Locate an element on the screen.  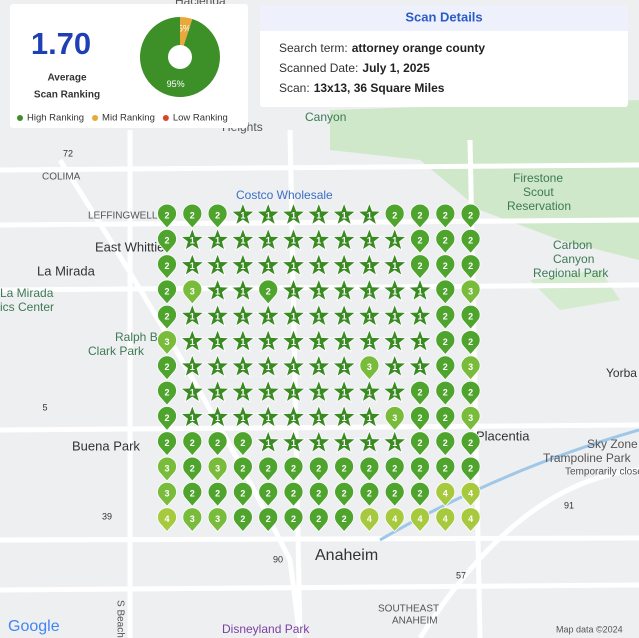
average-label: Average is located at coordinates (67, 78).